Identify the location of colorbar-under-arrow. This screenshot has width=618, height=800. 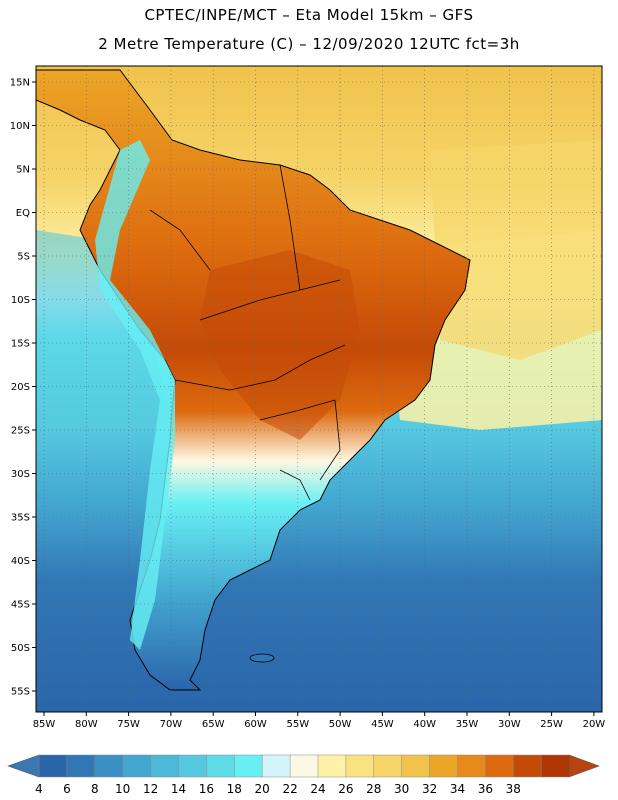
(23, 766).